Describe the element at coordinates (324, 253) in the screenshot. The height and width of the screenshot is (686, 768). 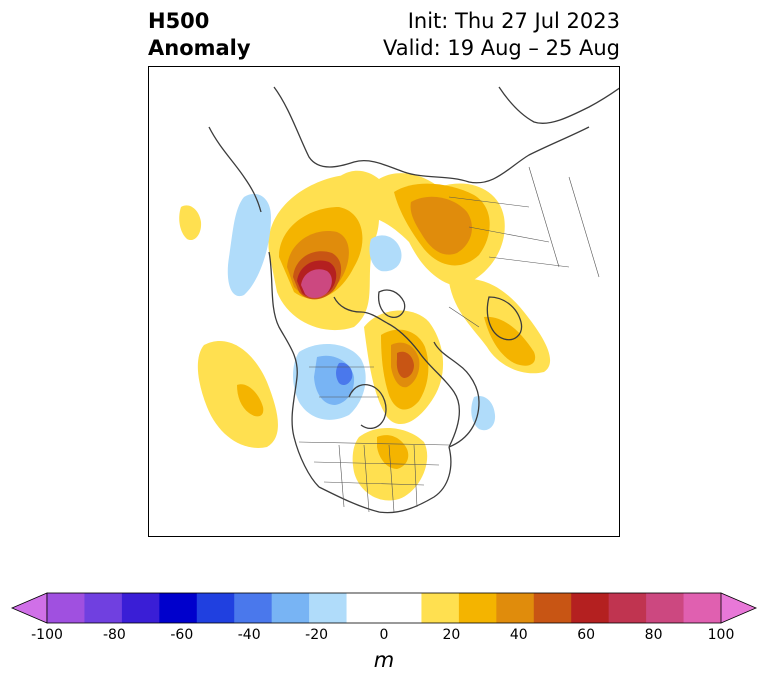
I see `positive-anomaly-alaska-beaufort` at that location.